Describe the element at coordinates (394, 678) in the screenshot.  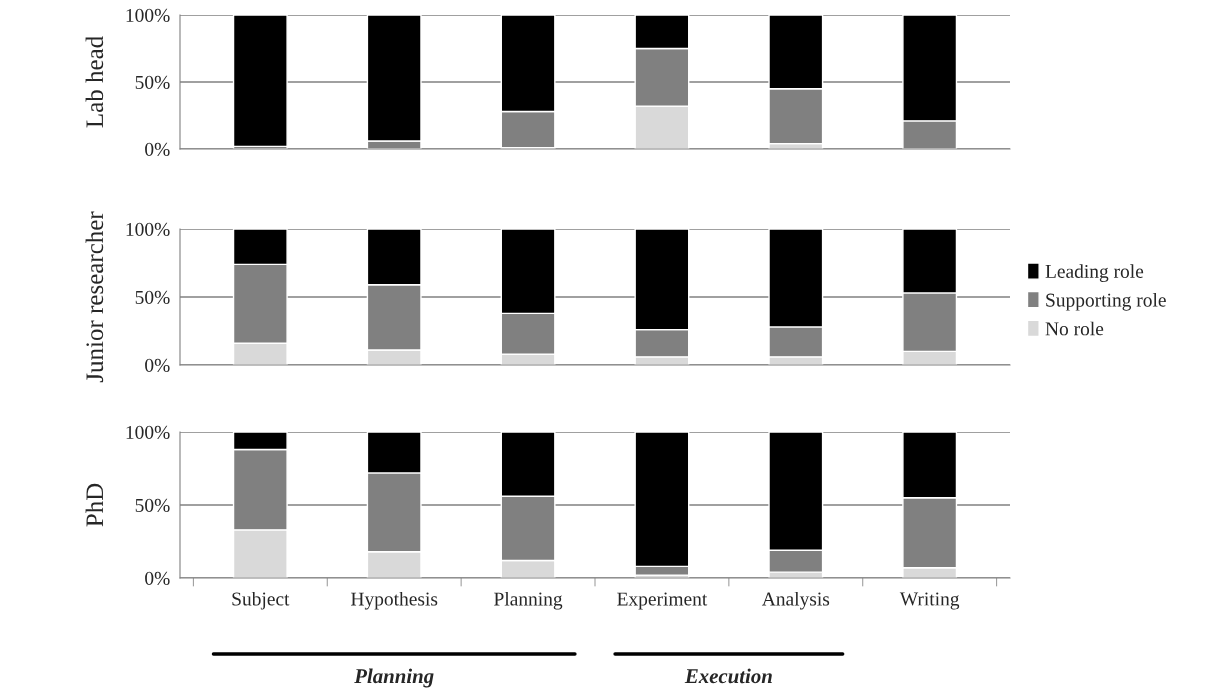
I see `text: Planning` at that location.